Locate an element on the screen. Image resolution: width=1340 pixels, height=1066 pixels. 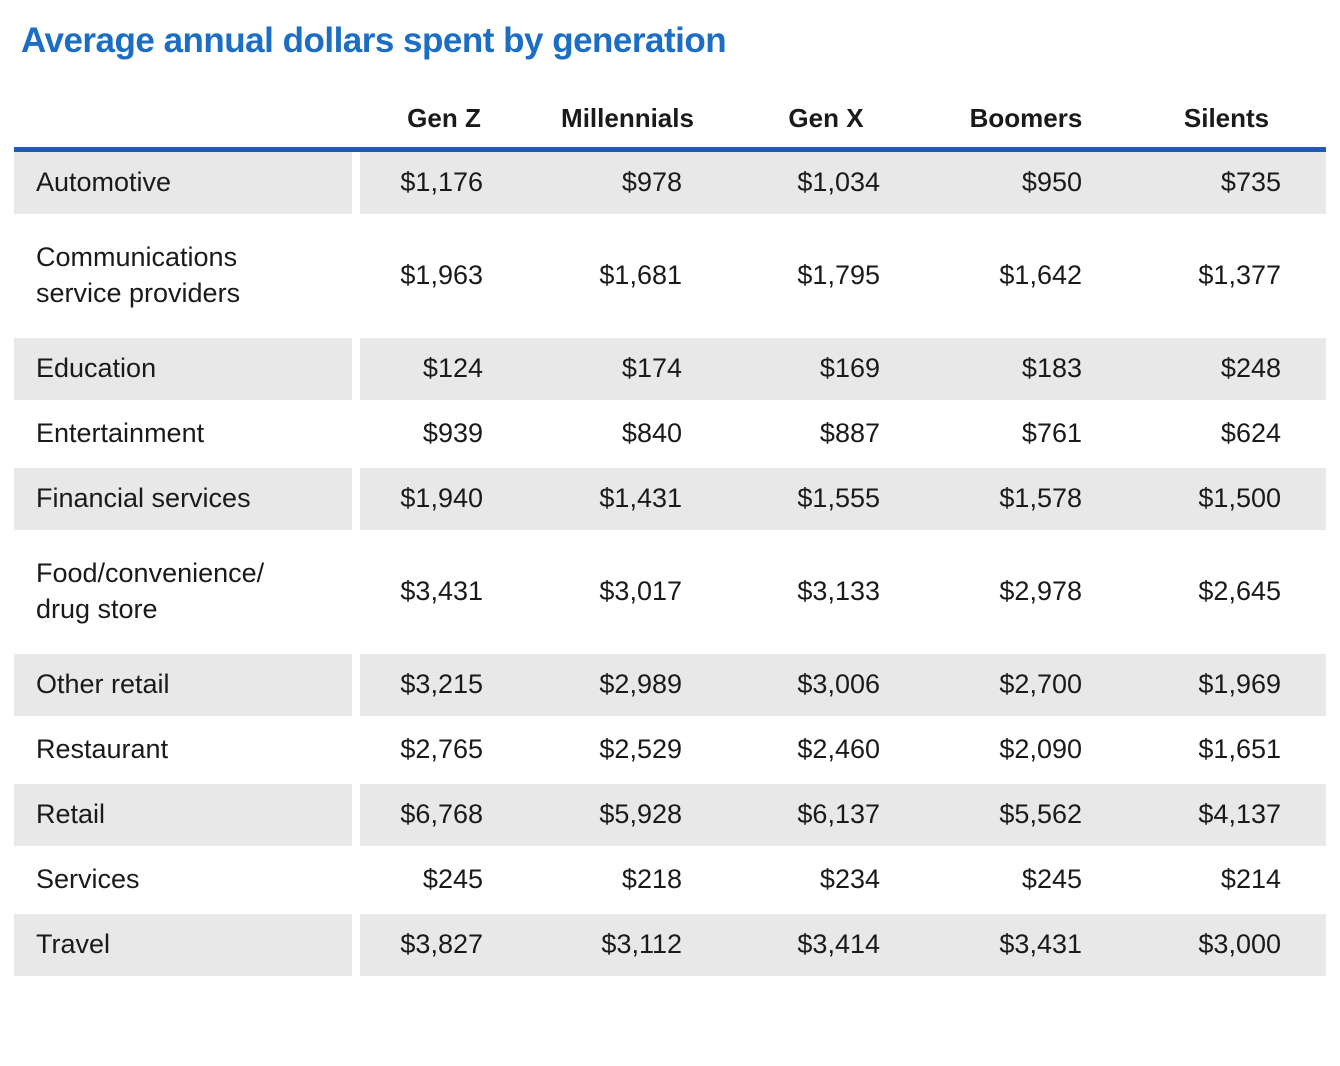
cell-value-millennials: $1,681 is located at coordinates (627, 277).